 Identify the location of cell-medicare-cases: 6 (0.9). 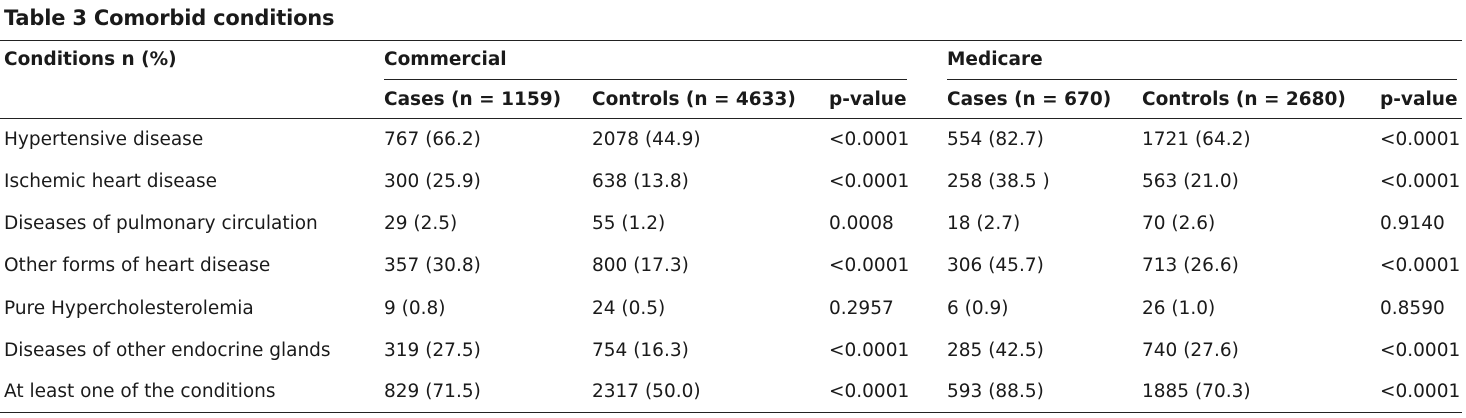
(978, 308).